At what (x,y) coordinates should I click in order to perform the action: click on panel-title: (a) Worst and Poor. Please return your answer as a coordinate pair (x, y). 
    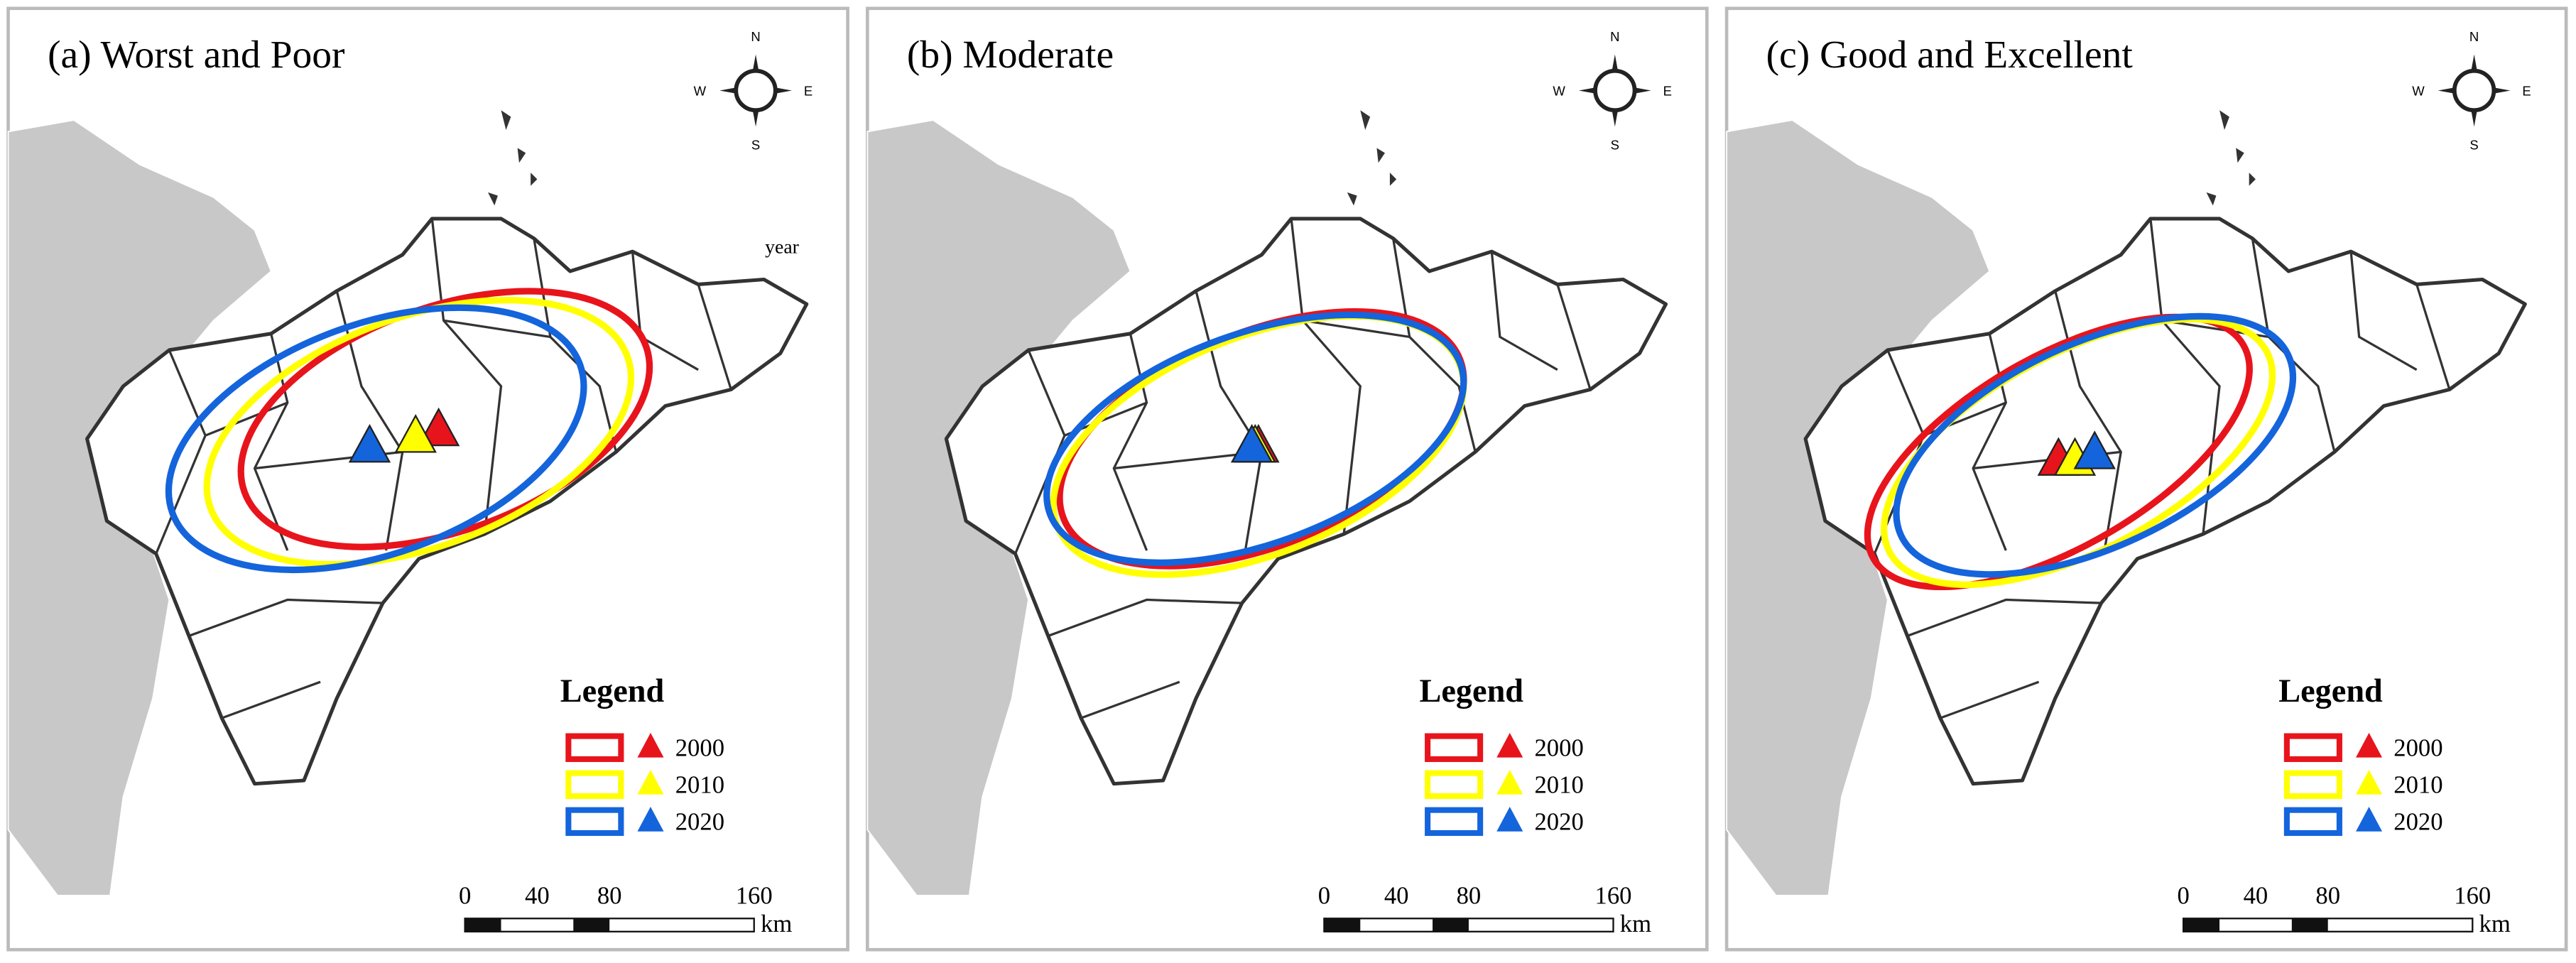
    Looking at the image, I should click on (196, 55).